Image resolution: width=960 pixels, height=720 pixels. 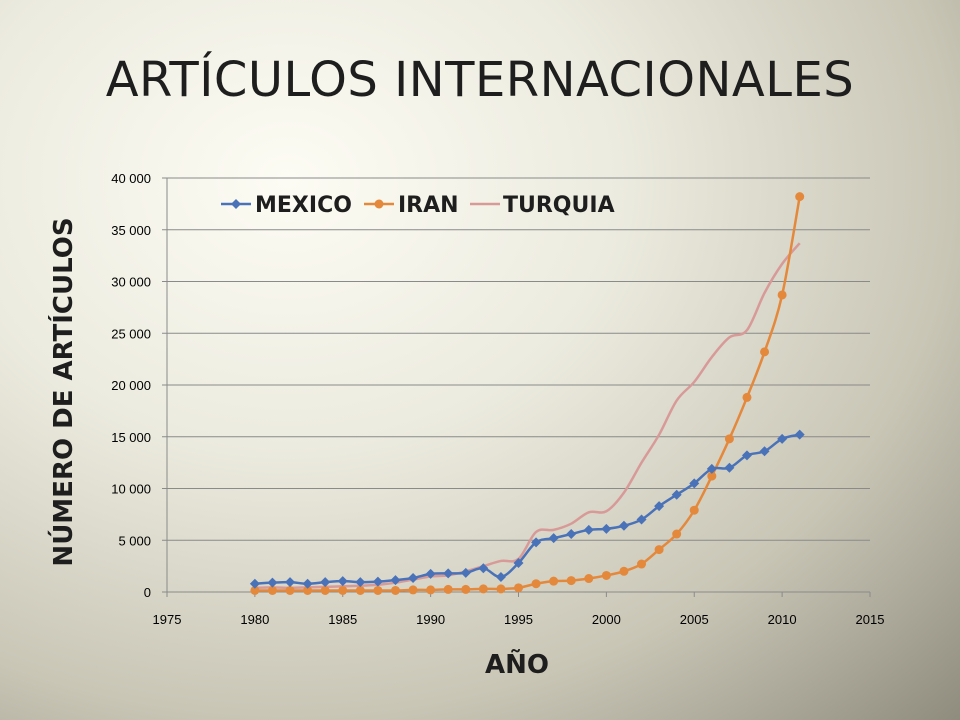 I want to click on x-tick-label: 1990, so click(x=430, y=619).